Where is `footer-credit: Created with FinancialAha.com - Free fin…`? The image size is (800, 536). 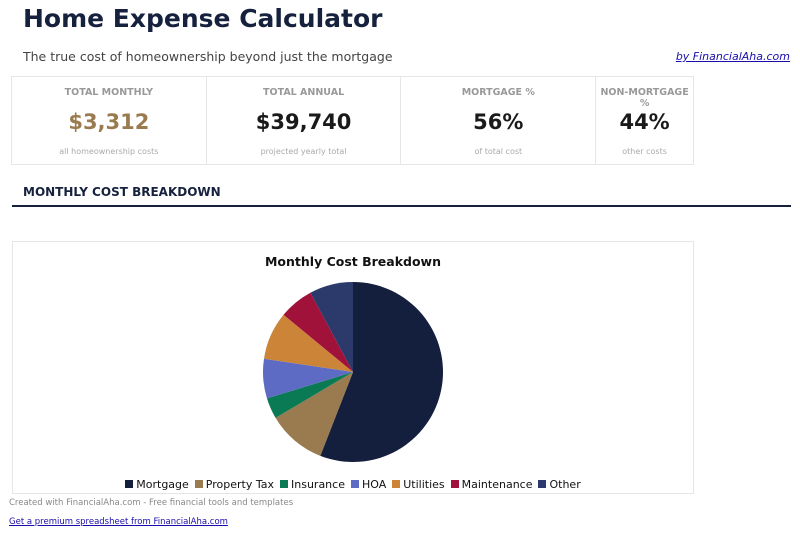 footer-credit: Created with FinancialAha.com - Free fin… is located at coordinates (151, 503).